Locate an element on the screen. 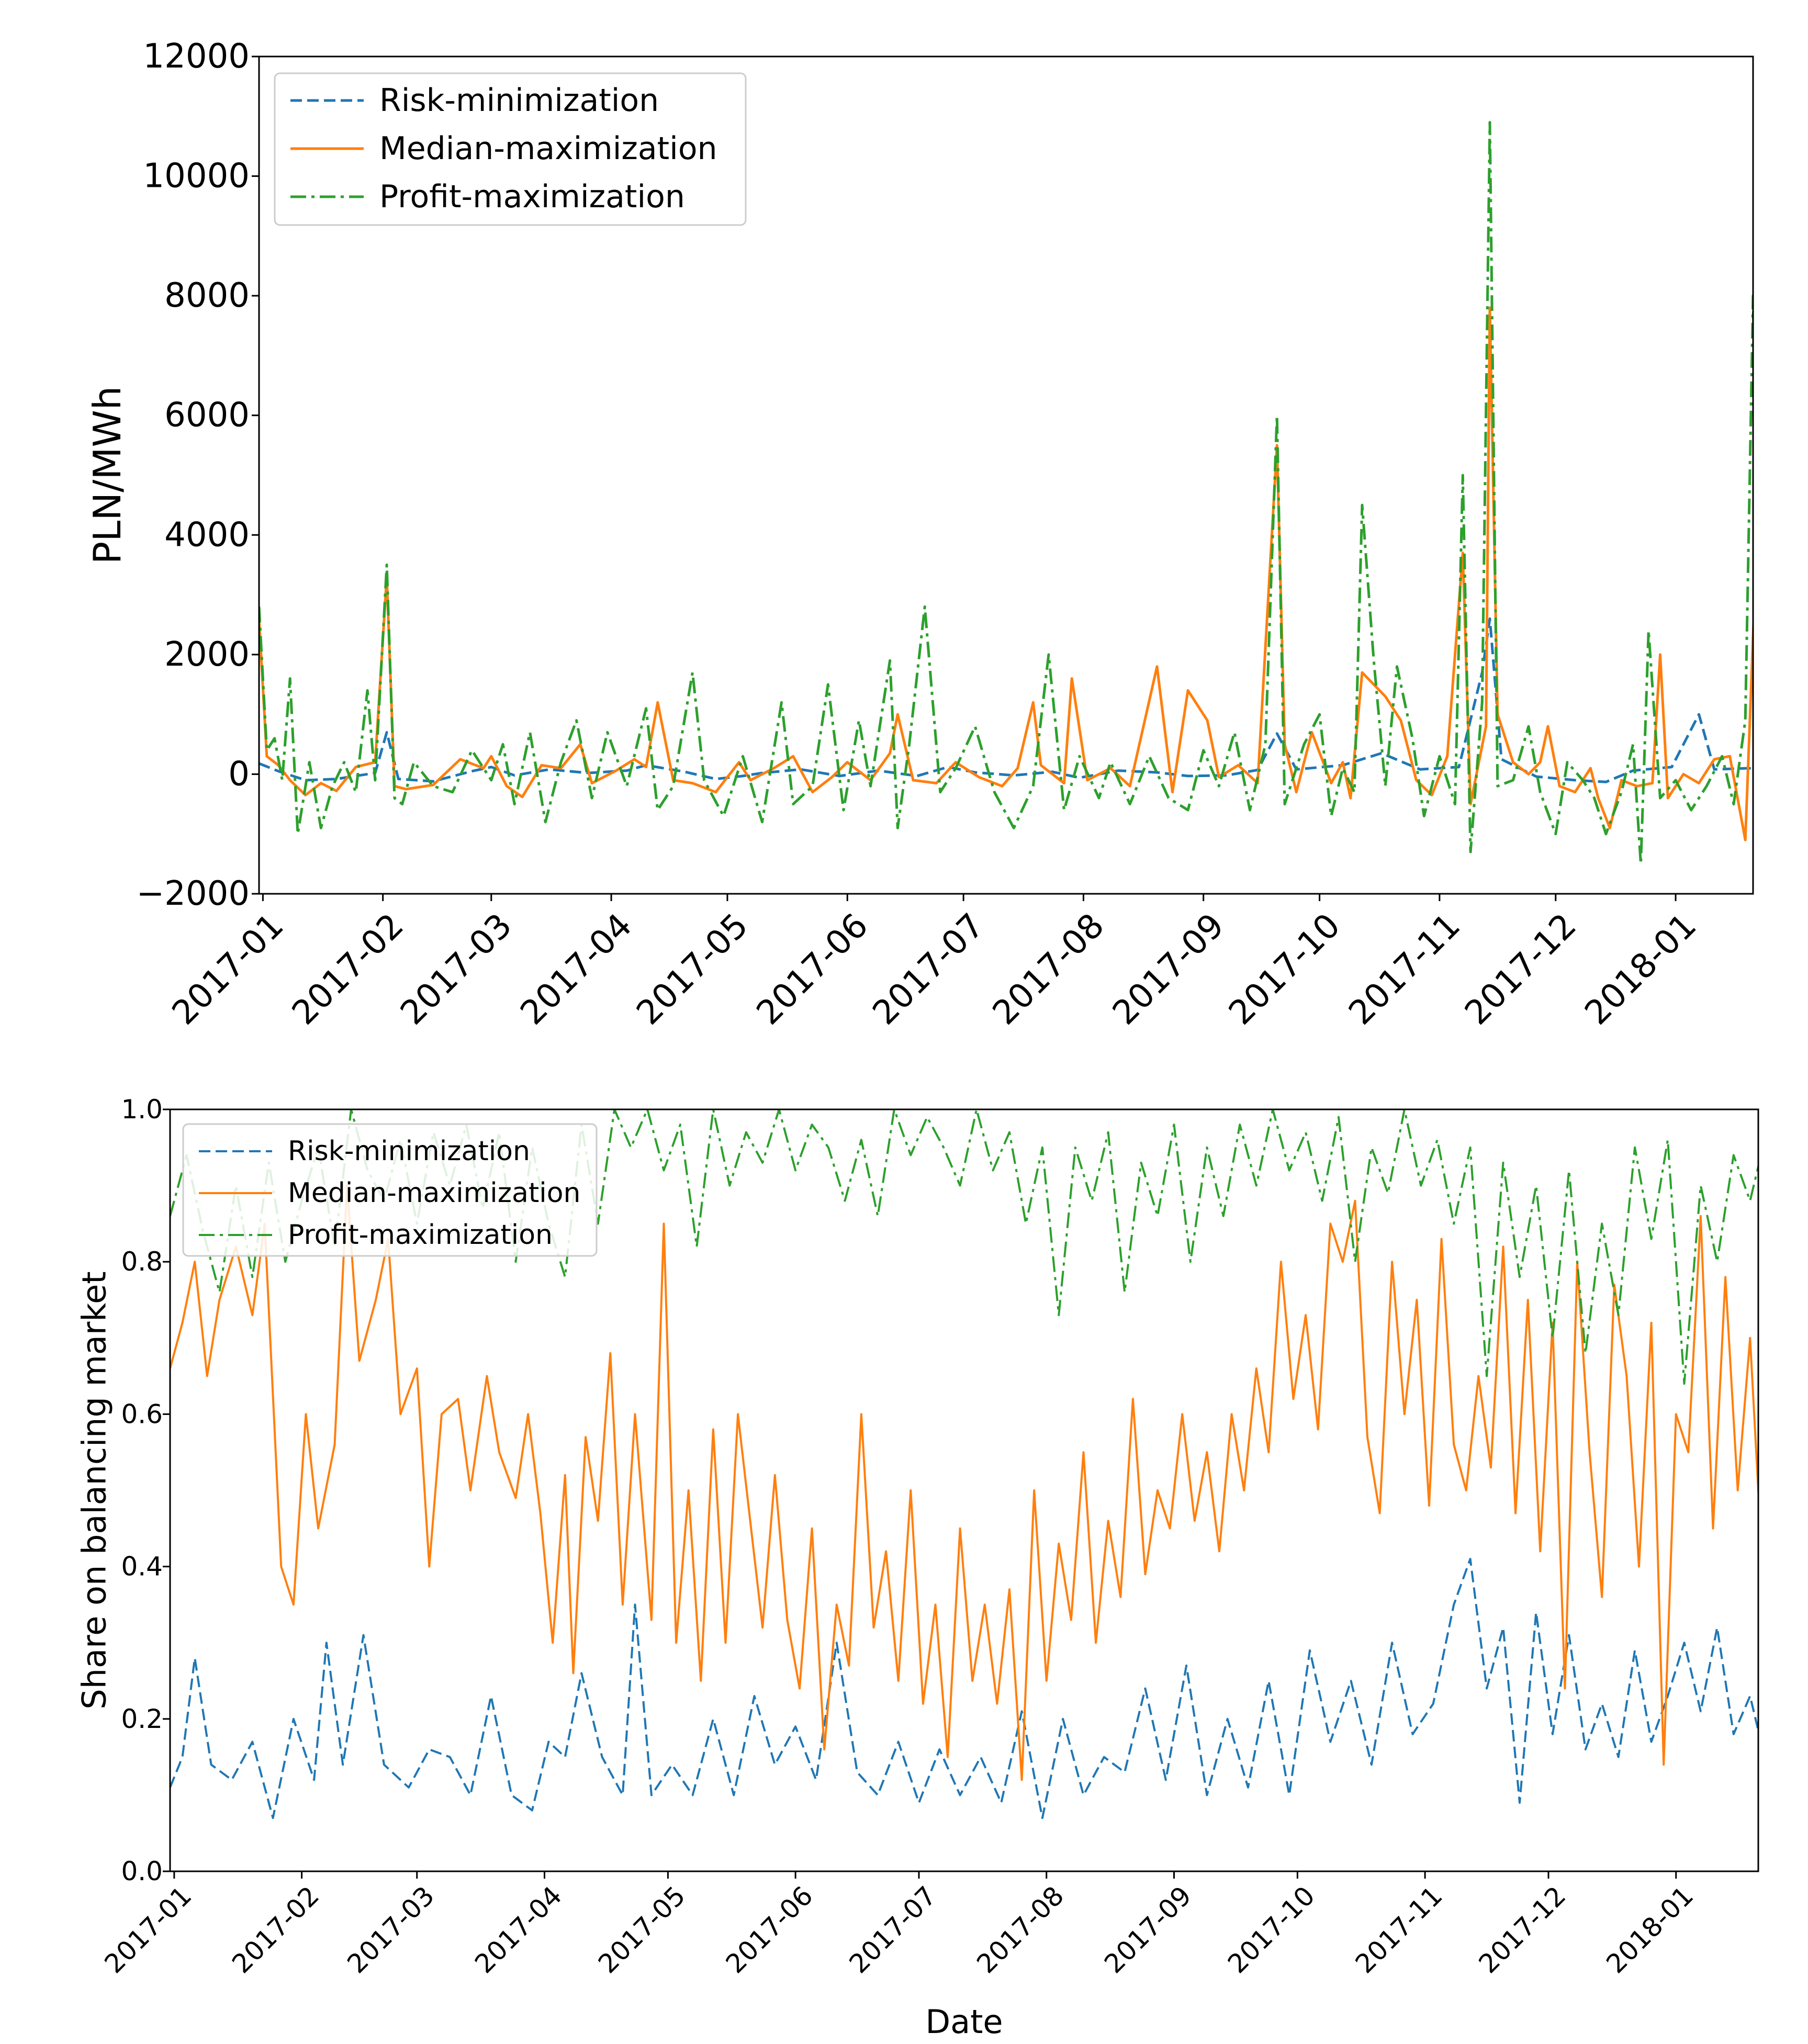  y-tick-label: 6000 is located at coordinates (207, 416).